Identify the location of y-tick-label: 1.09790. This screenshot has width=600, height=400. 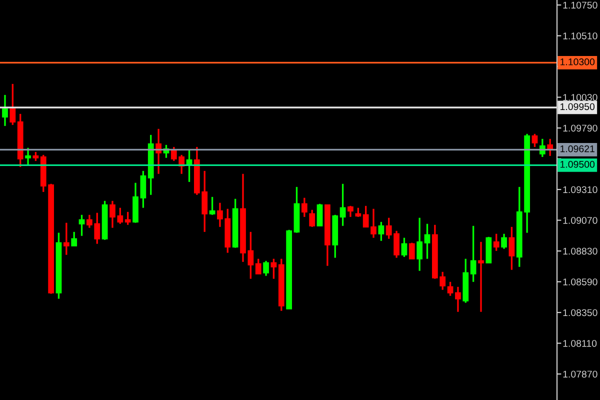
(580, 128).